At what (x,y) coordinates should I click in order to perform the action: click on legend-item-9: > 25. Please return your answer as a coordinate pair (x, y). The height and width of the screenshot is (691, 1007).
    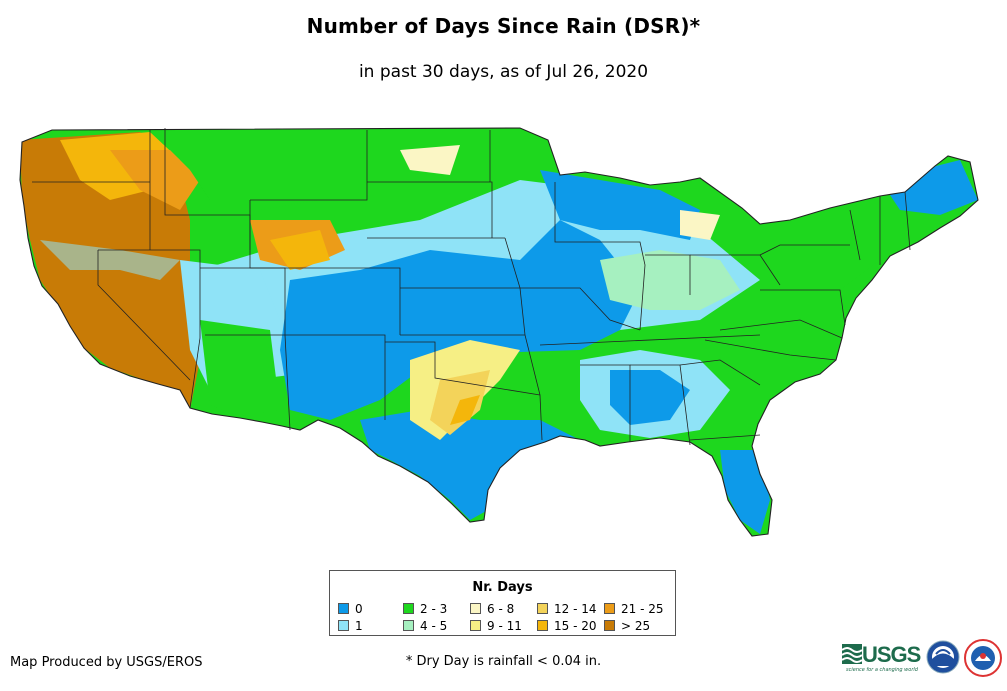
    Looking at the image, I should click on (627, 626).